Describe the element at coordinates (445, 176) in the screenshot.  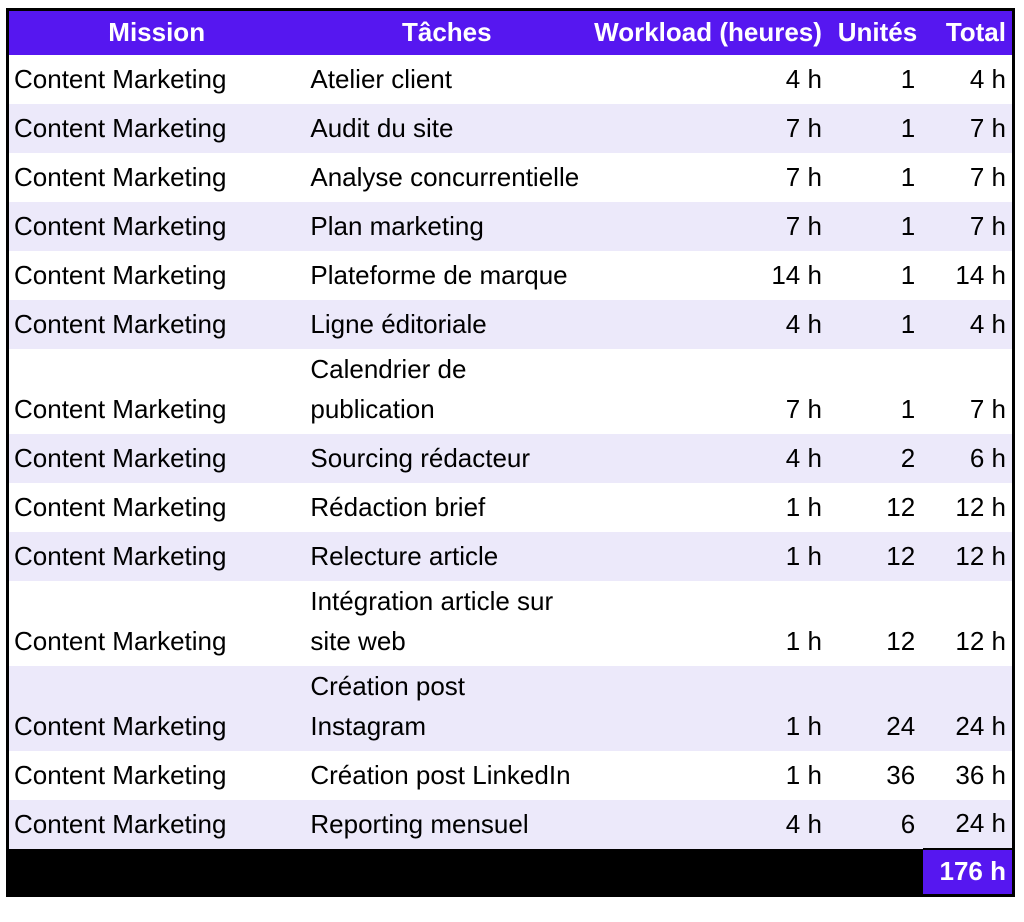
I see `task-cell: Analyse concurrentielle` at that location.